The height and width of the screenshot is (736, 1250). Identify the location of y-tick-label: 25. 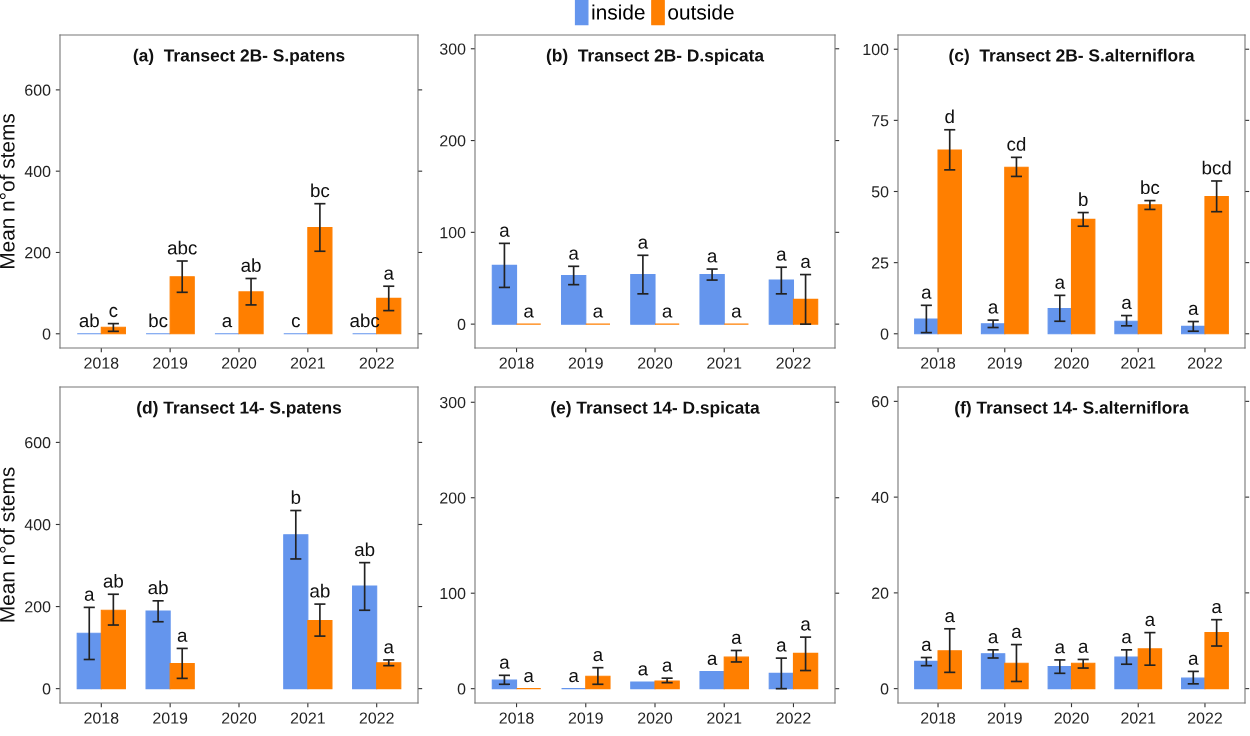
(880, 263).